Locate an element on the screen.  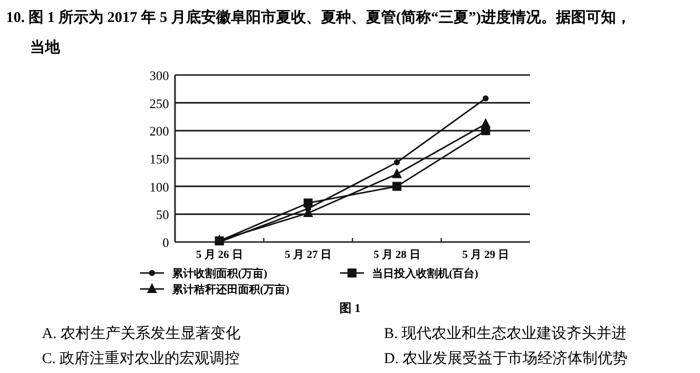
x-tick-label: 5 月 28 日 is located at coordinates (397, 255).